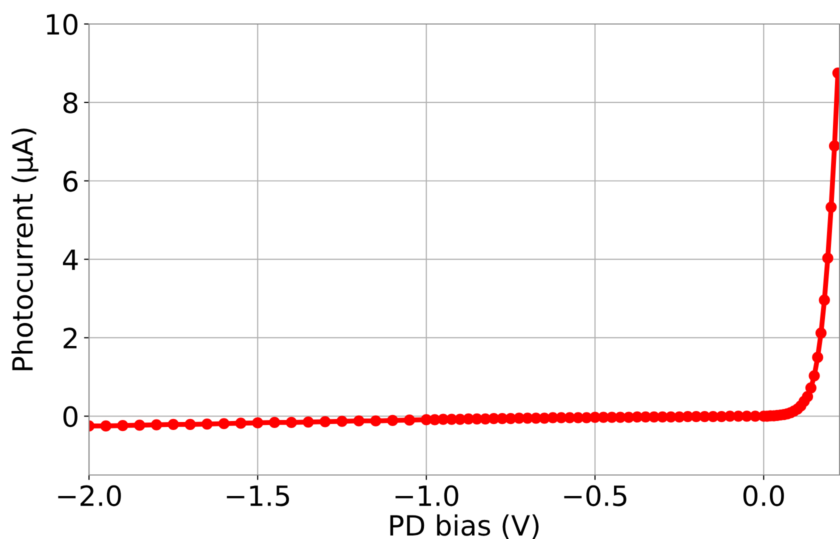 The image size is (840, 539). Describe the element at coordinates (427, 495) in the screenshot. I see `x-tick-label: −1.0` at that location.